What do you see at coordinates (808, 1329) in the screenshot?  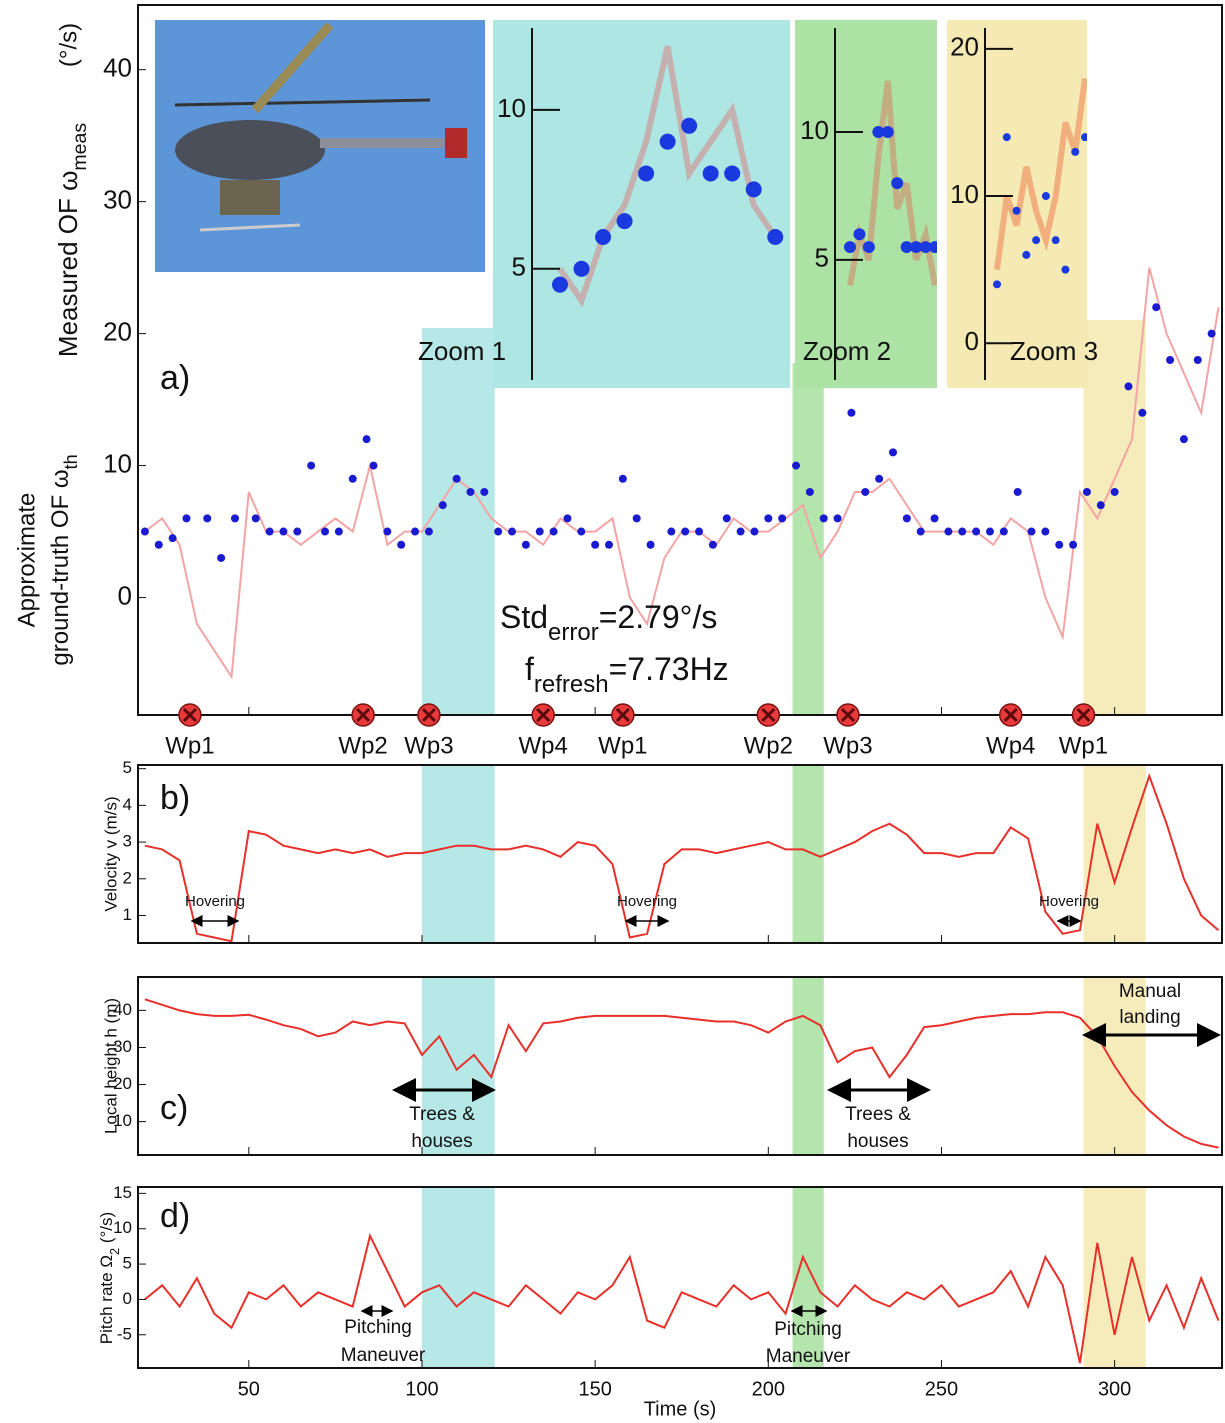 I see `annotation: Pitching` at bounding box center [808, 1329].